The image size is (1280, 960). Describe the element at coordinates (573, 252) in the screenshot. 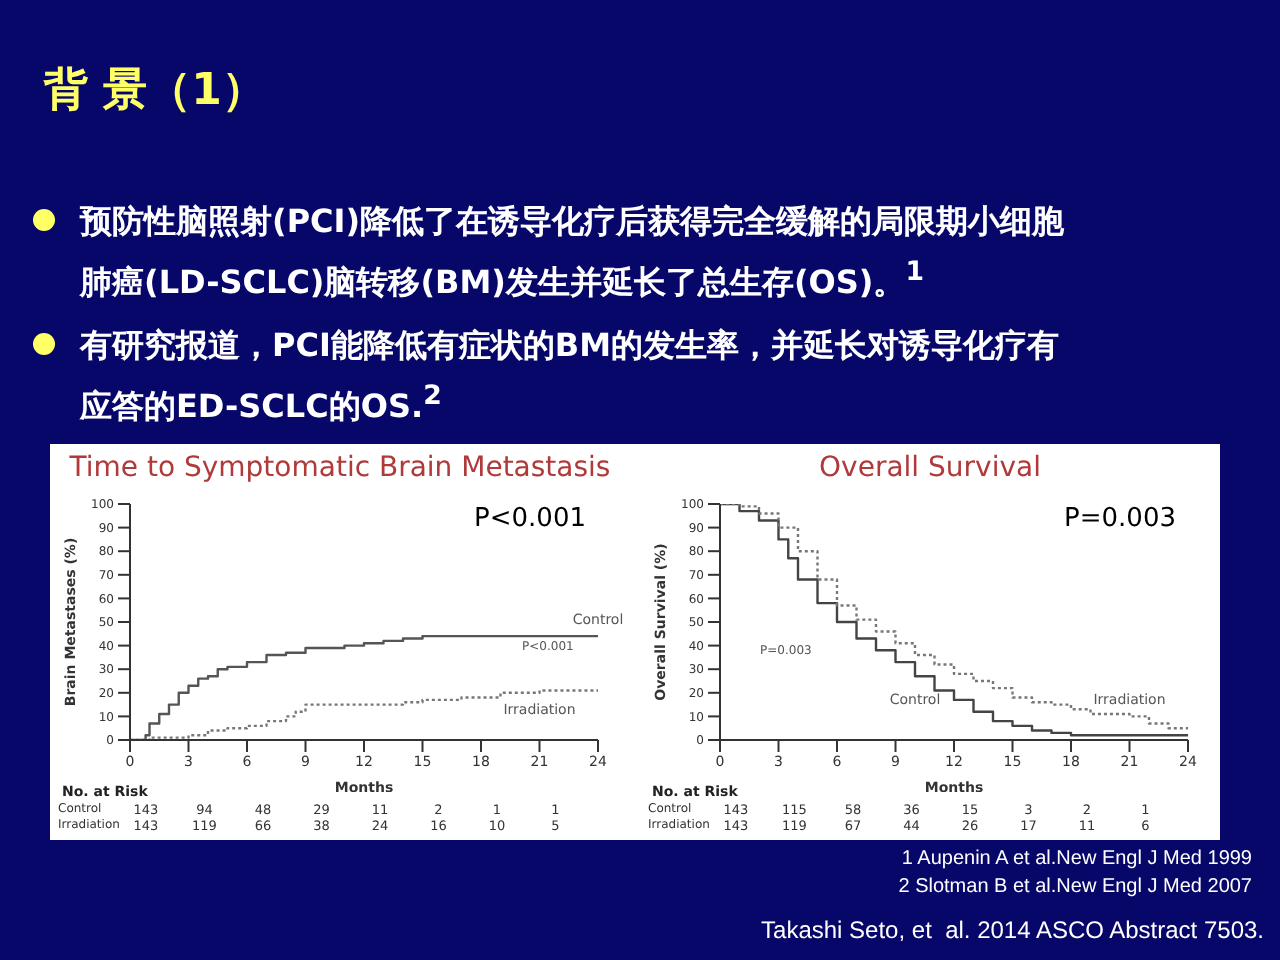

I see `text: 预防性脑照射(PCI)降低了在诱导化疗后获得完全缓解的局限期小细胞肺癌(LD-SCLC)脑转移(BM)发生并延长了总生存(OS)。$^{1}$` at that location.